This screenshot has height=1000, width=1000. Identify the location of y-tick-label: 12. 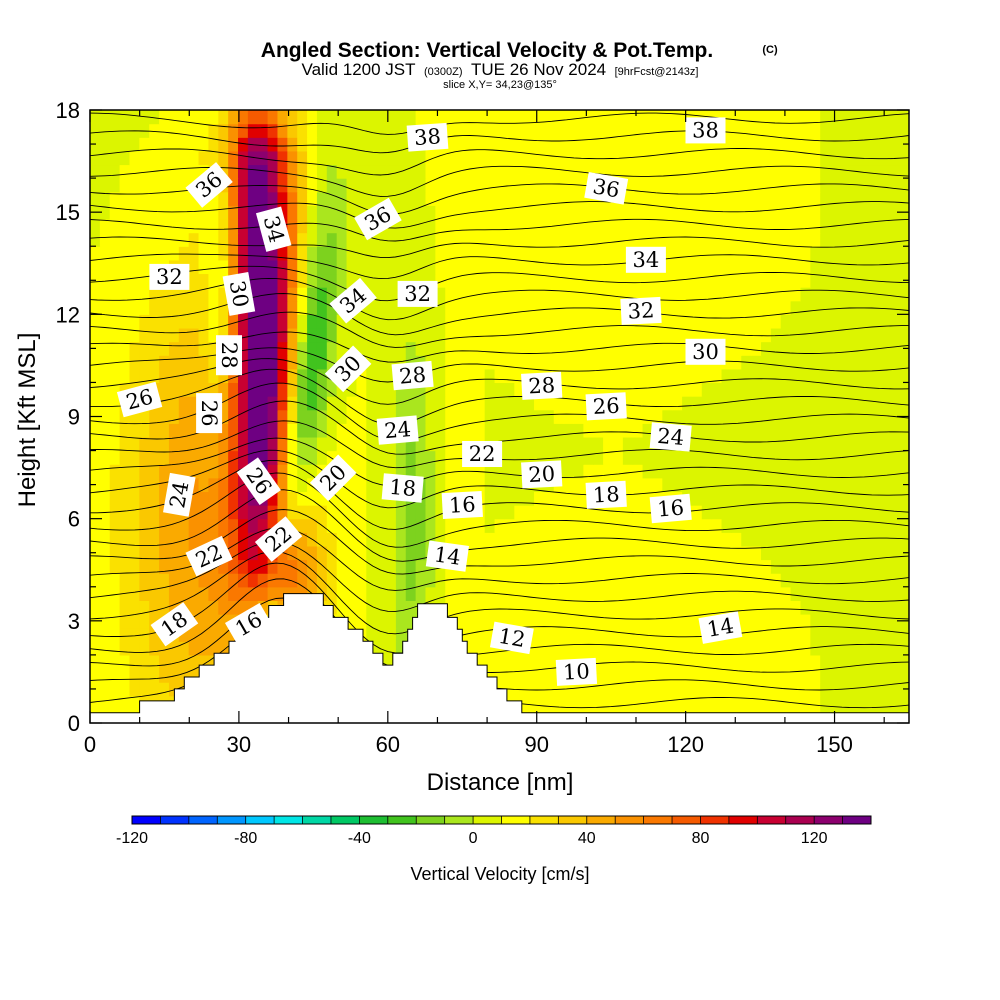
(68, 314).